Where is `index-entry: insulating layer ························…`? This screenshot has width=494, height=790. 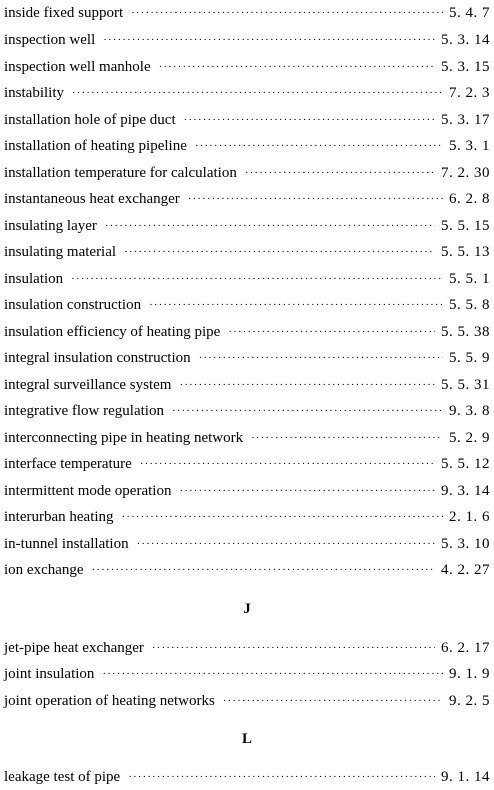
index-entry: insulating layer ························… is located at coordinates (247, 224).